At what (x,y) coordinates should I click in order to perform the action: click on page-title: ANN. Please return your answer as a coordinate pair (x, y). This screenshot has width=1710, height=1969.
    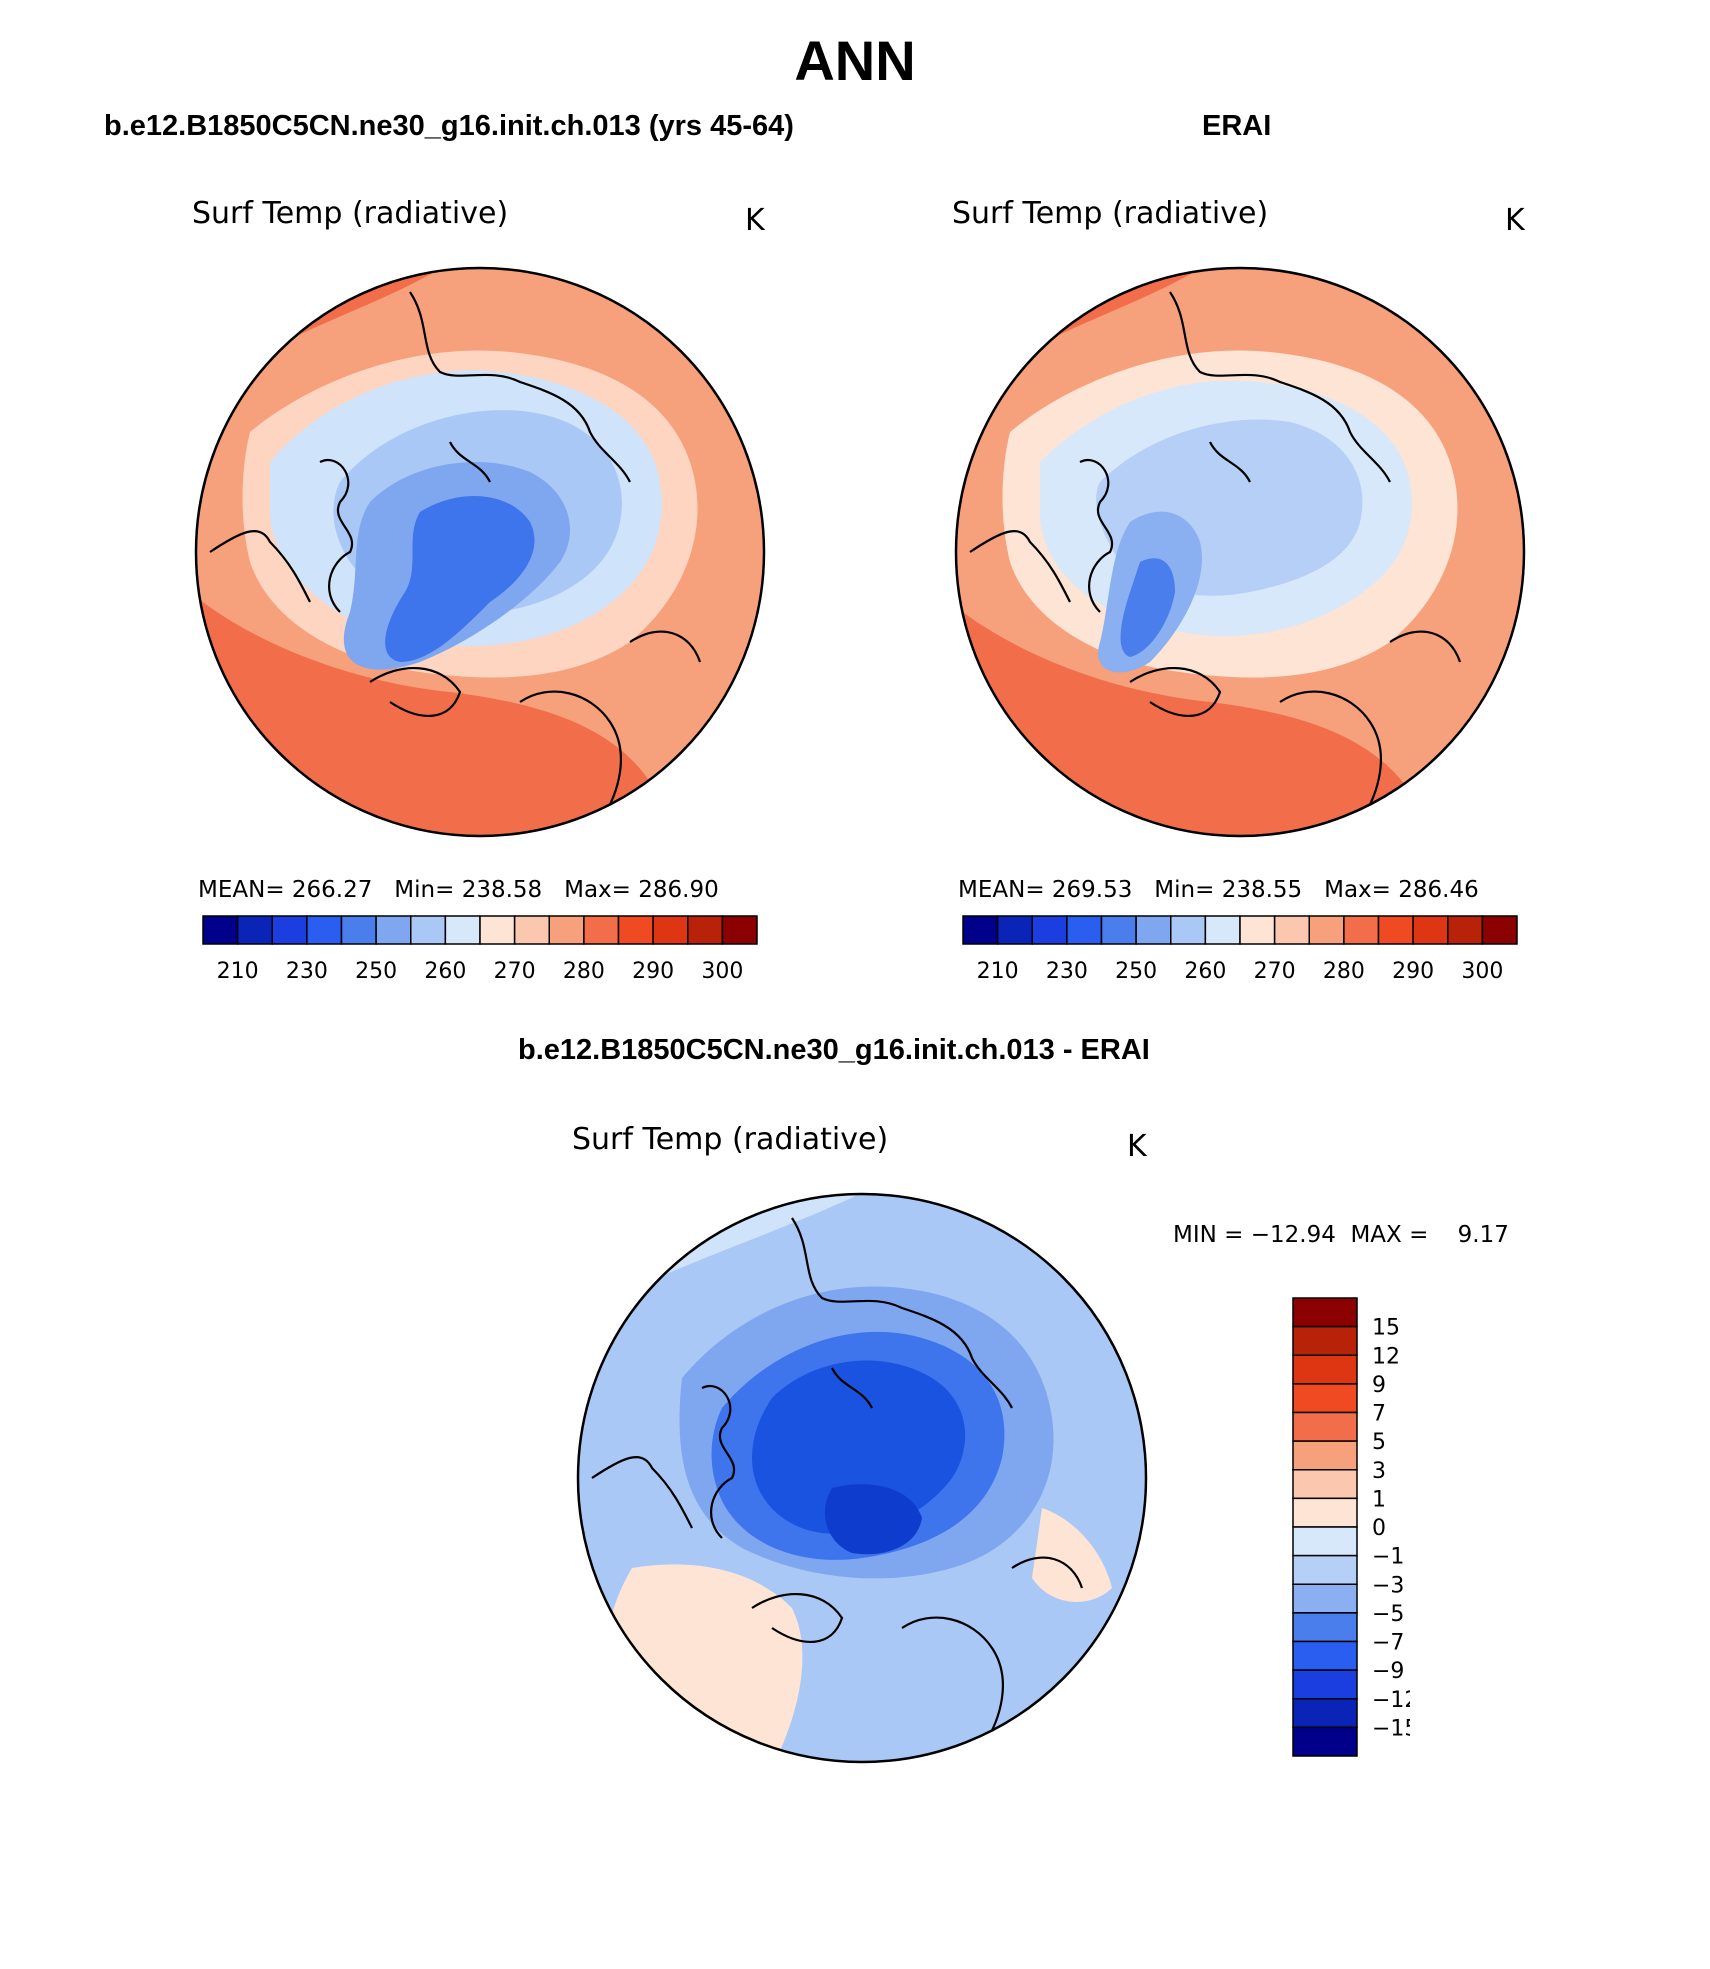
    Looking at the image, I should click on (855, 60).